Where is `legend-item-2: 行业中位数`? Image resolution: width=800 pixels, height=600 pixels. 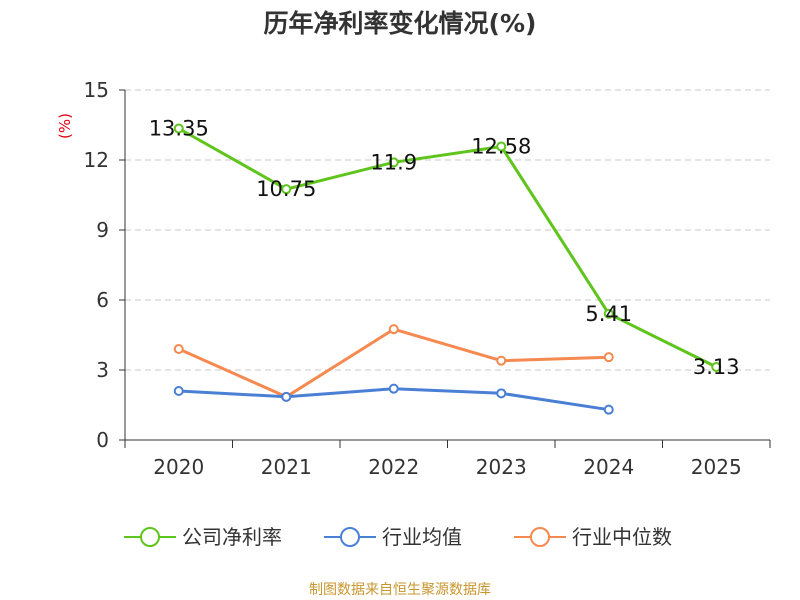 legend-item-2: 行业中位数 is located at coordinates (593, 537).